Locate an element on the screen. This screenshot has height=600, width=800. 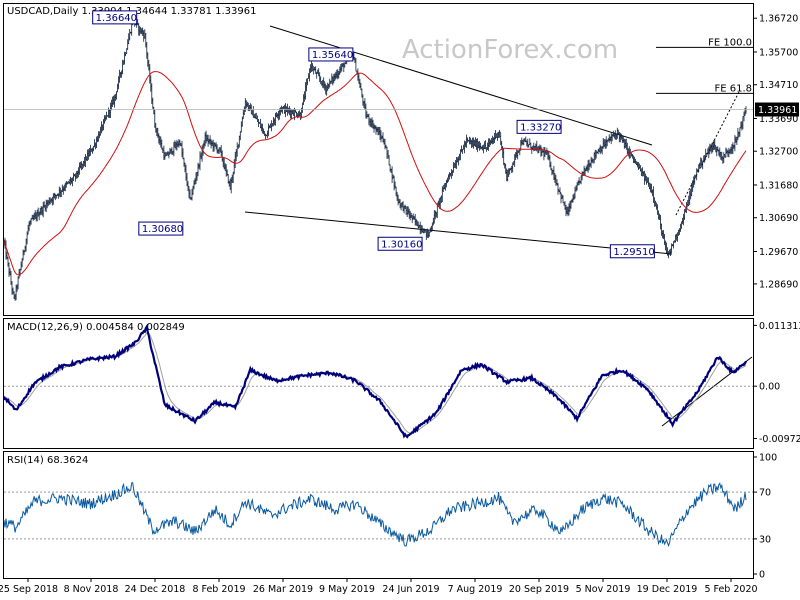
macd-tick-label: 0.011313 is located at coordinates (779, 326).